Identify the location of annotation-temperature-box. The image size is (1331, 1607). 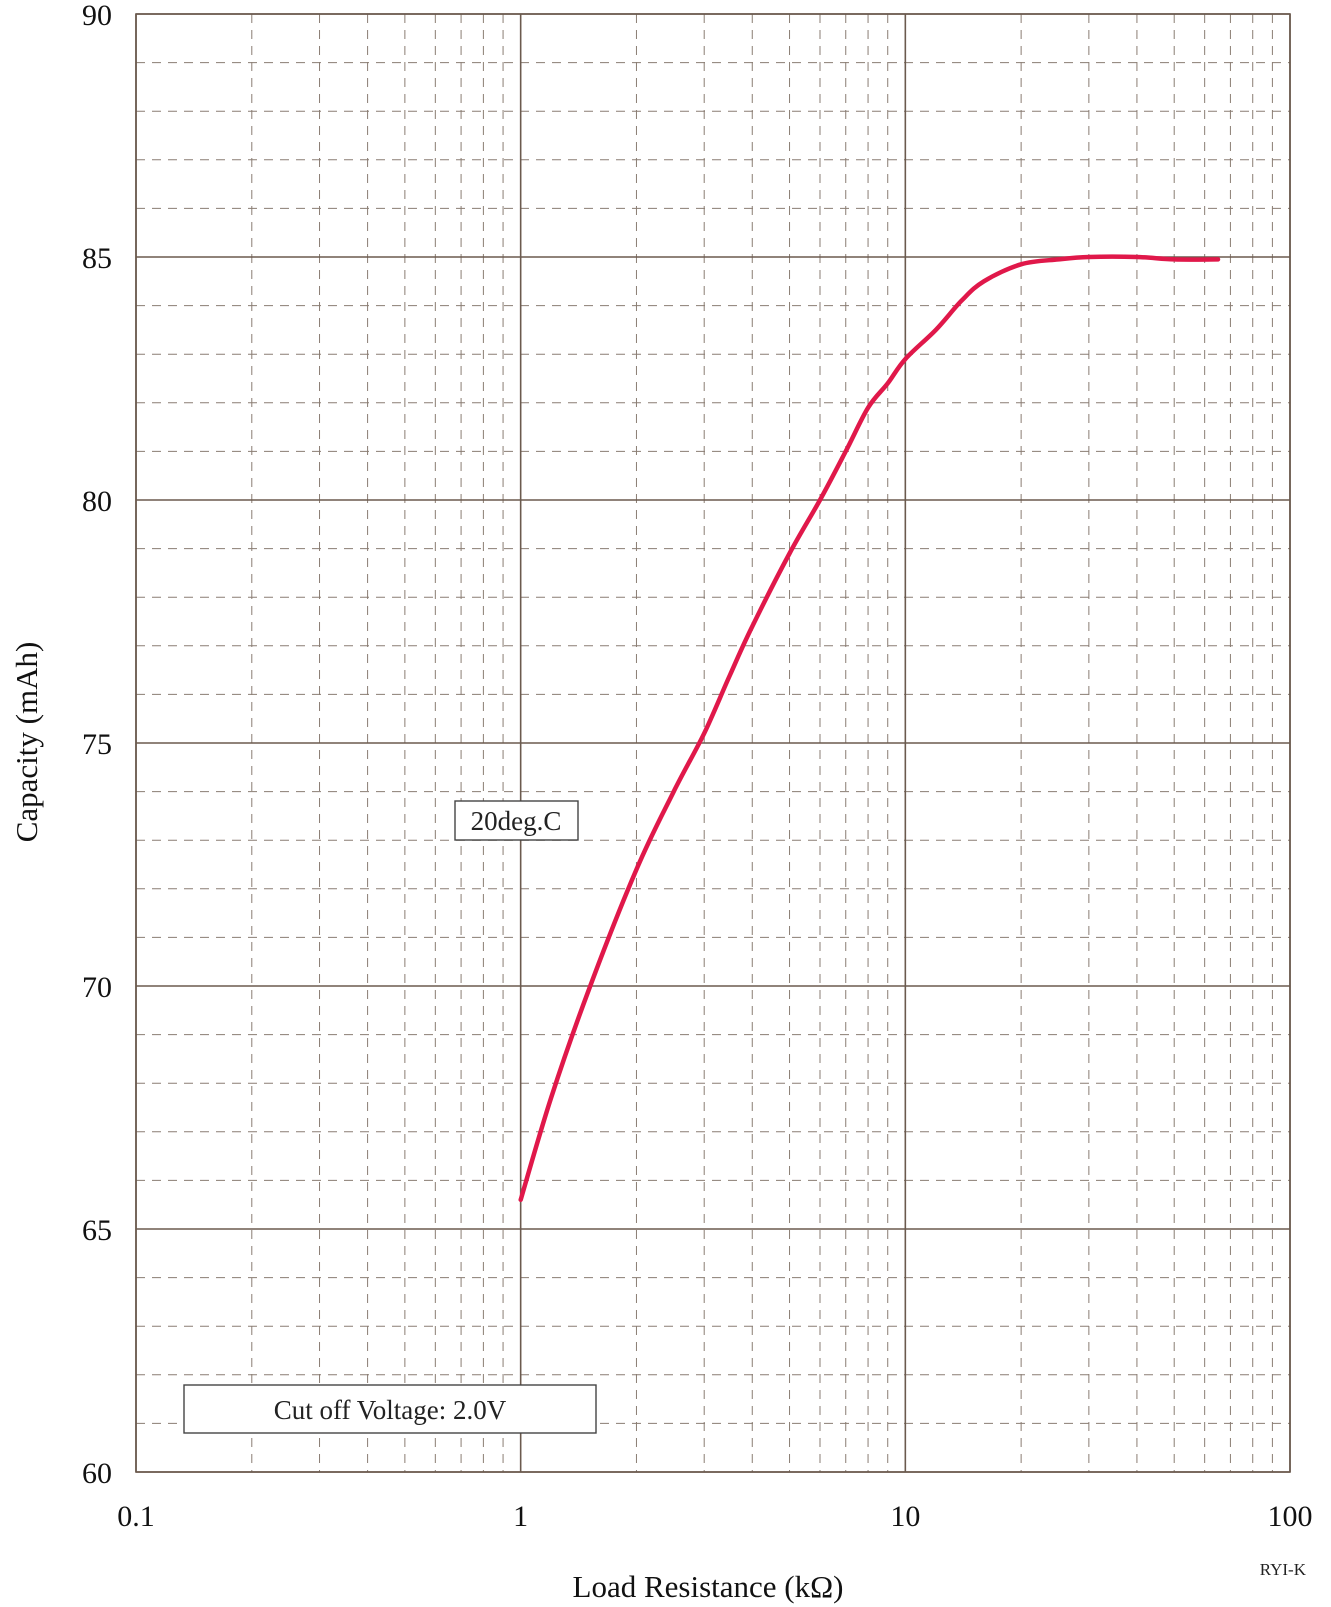
(516, 820).